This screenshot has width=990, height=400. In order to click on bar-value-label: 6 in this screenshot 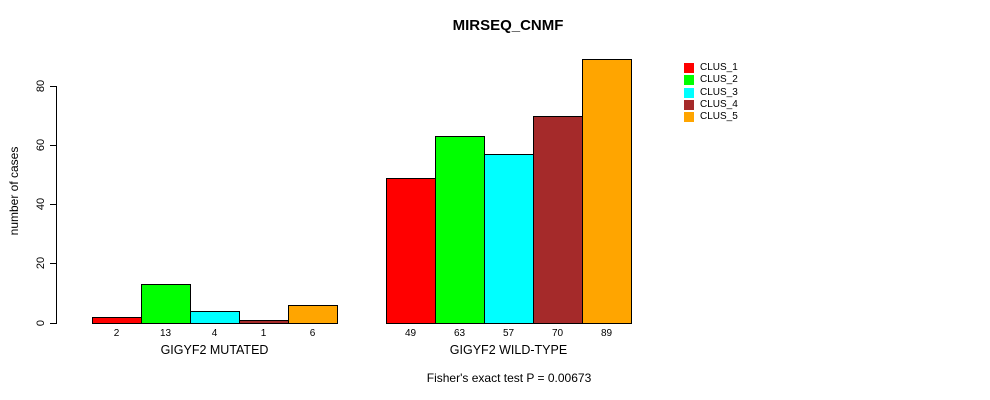, I will do `click(312, 333)`.